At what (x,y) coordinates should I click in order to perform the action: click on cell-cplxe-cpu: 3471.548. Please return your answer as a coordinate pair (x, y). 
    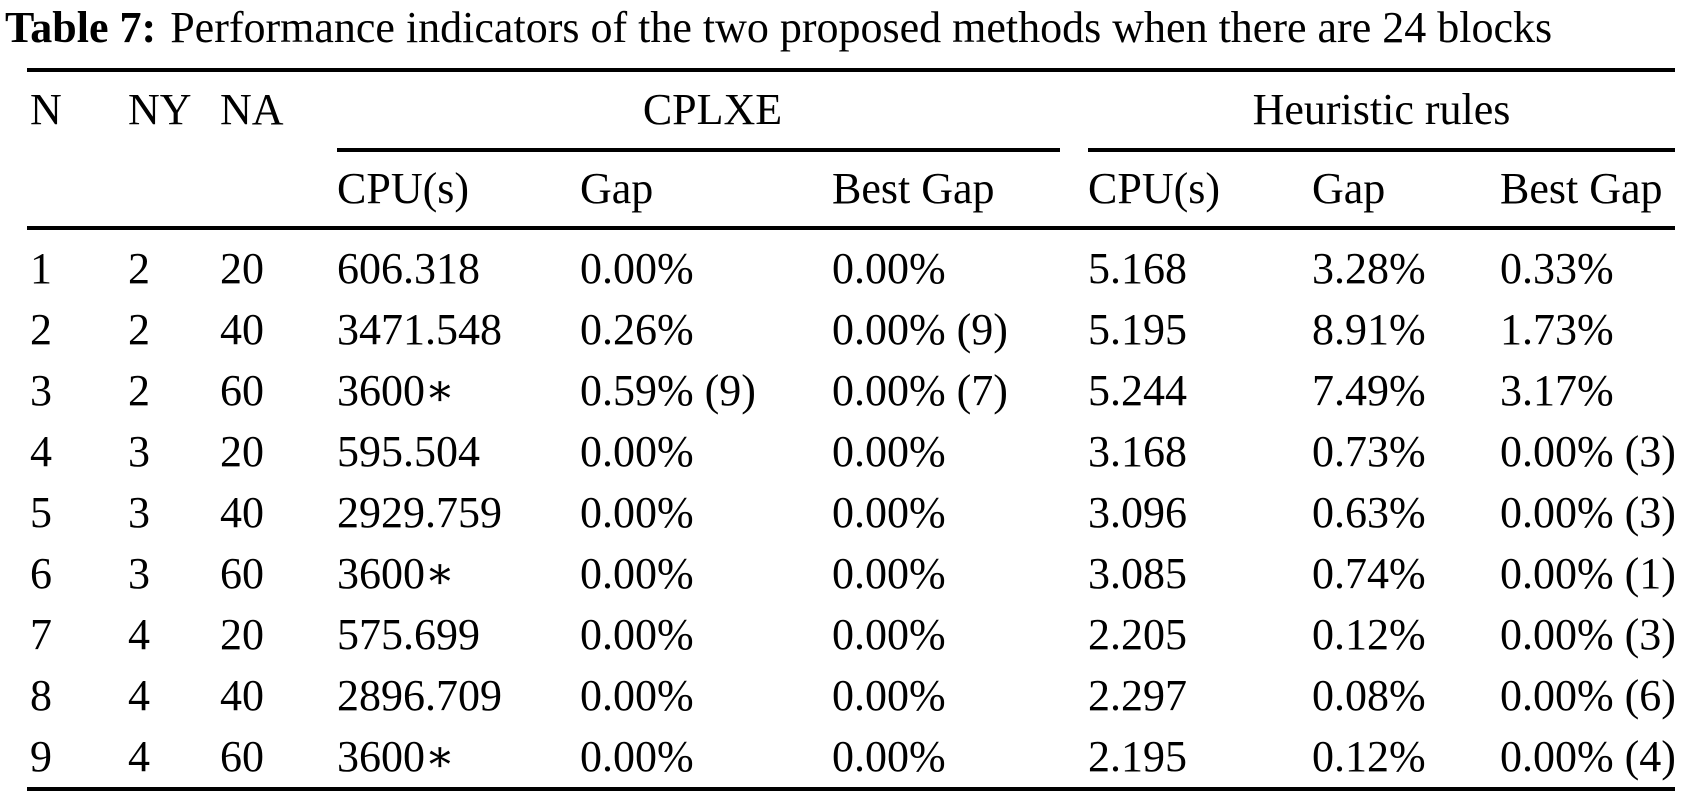
    Looking at the image, I should click on (419, 329).